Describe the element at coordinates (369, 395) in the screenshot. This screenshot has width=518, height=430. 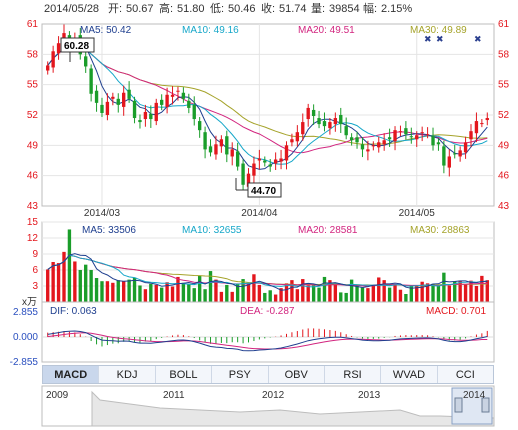
I see `navigator-year: 2013` at that location.